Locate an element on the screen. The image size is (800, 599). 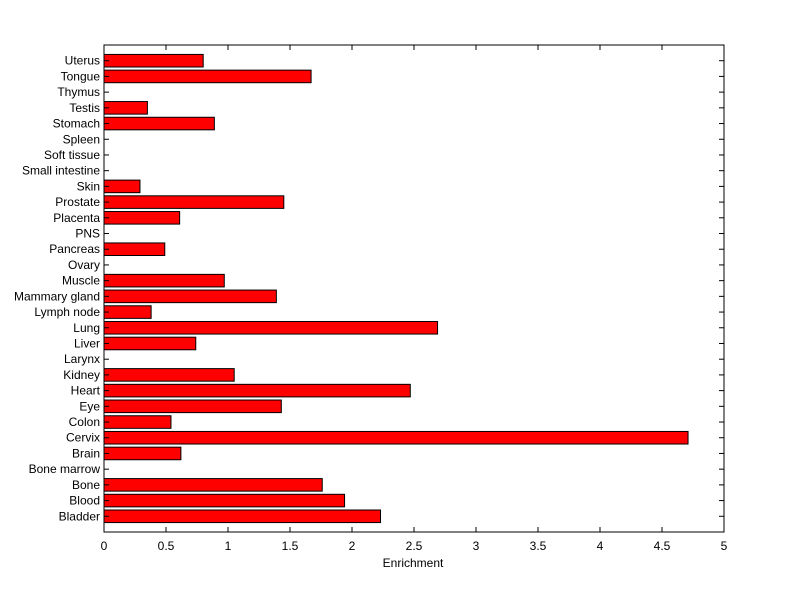
y-tick-label: Prostate is located at coordinates (77, 202).